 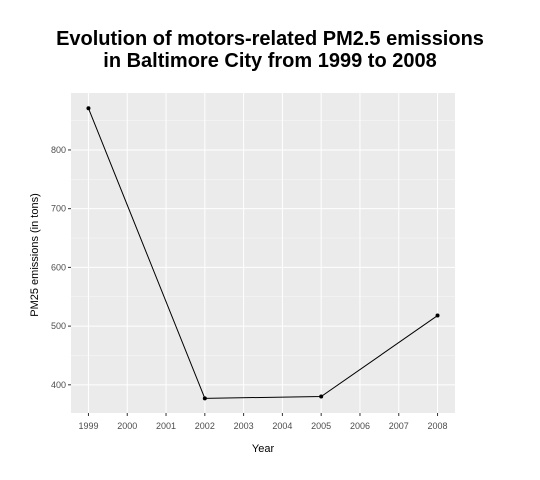 What do you see at coordinates (244, 426) in the screenshot?
I see `x-tick-label: 2003` at bounding box center [244, 426].